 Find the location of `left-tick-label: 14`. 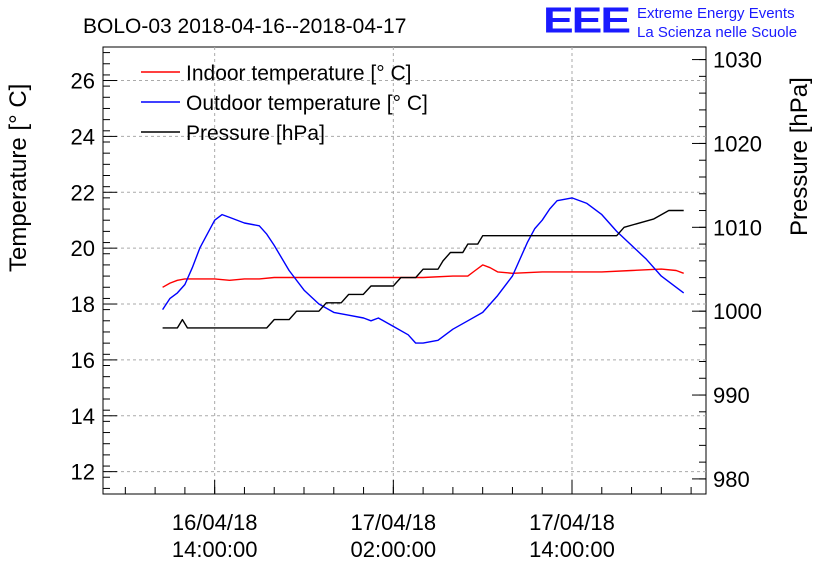

left-tick-label: 14 is located at coordinates (83, 416).